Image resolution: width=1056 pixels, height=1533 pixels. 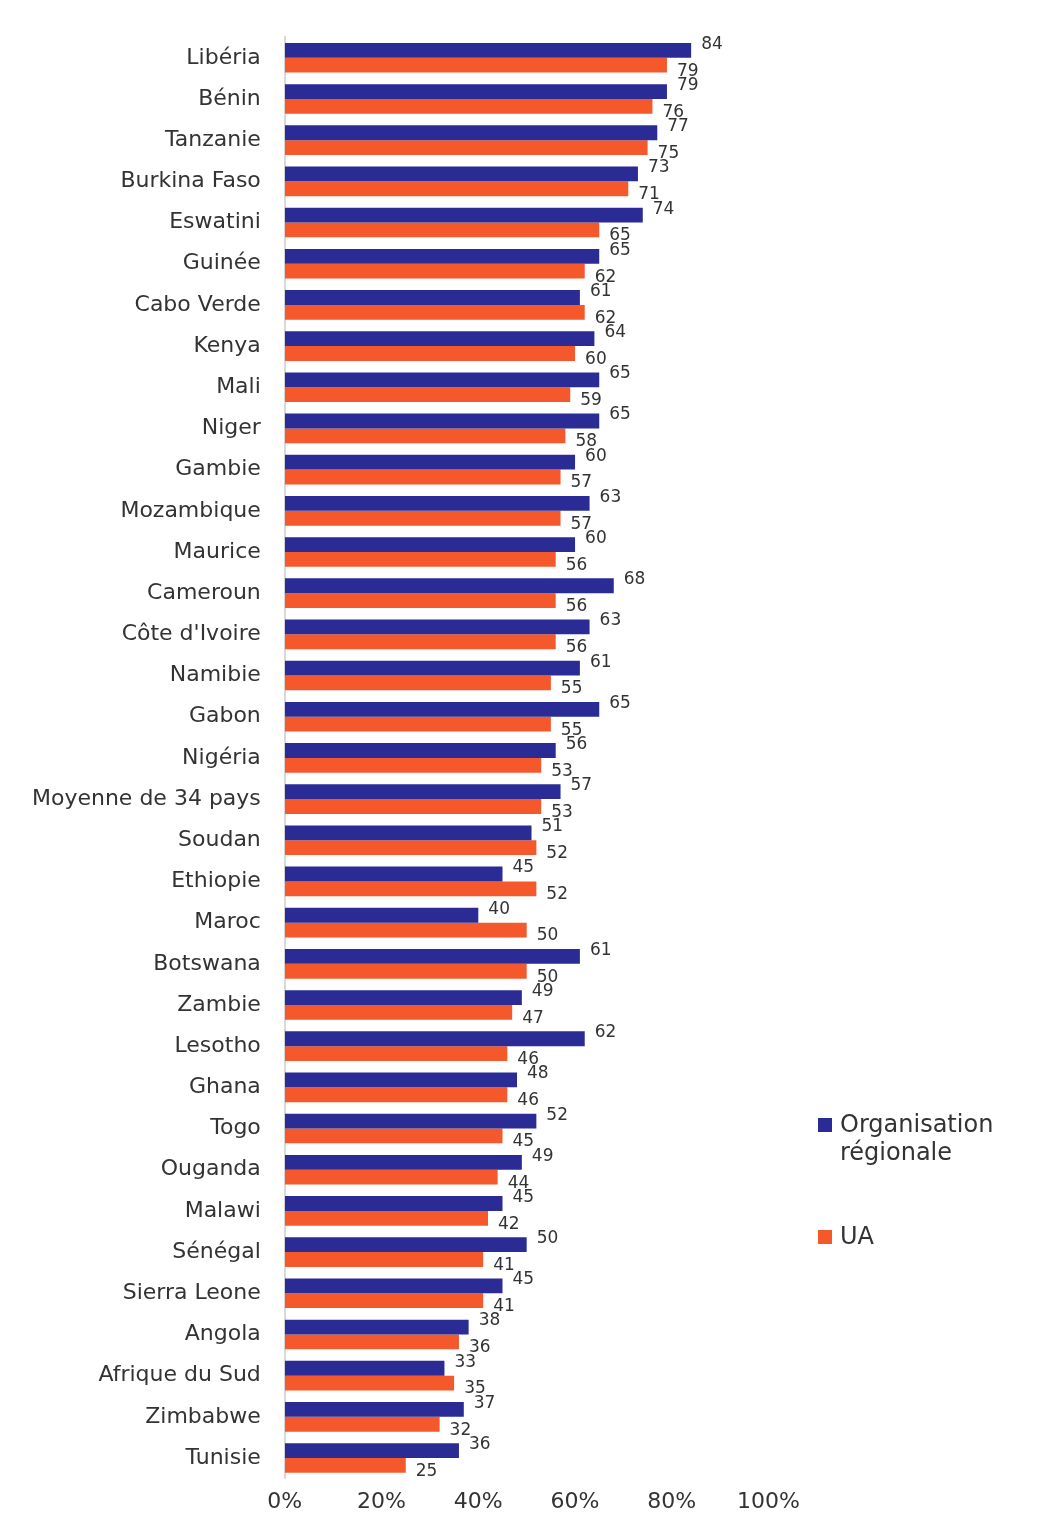 I want to click on data-label: 47, so click(x=533, y=1016).